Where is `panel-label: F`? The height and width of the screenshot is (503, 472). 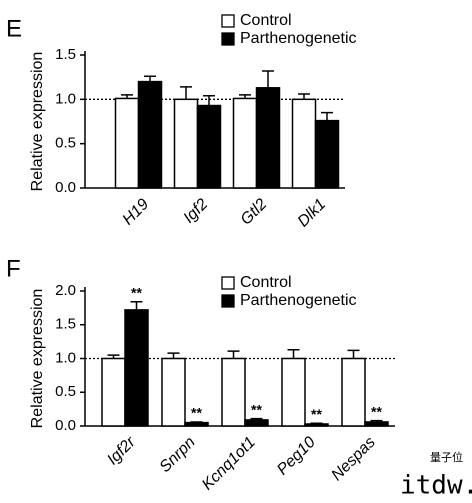
panel-label: F is located at coordinates (13, 268).